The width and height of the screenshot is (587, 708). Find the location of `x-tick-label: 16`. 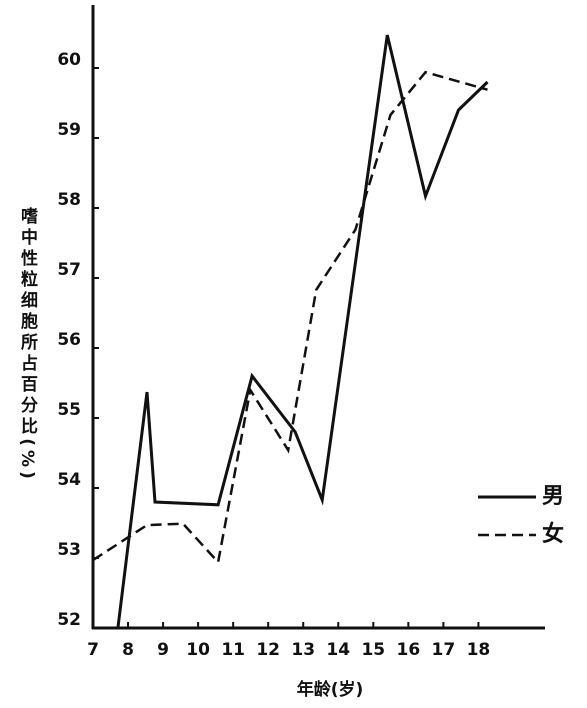

x-tick-label: 16 is located at coordinates (409, 650).